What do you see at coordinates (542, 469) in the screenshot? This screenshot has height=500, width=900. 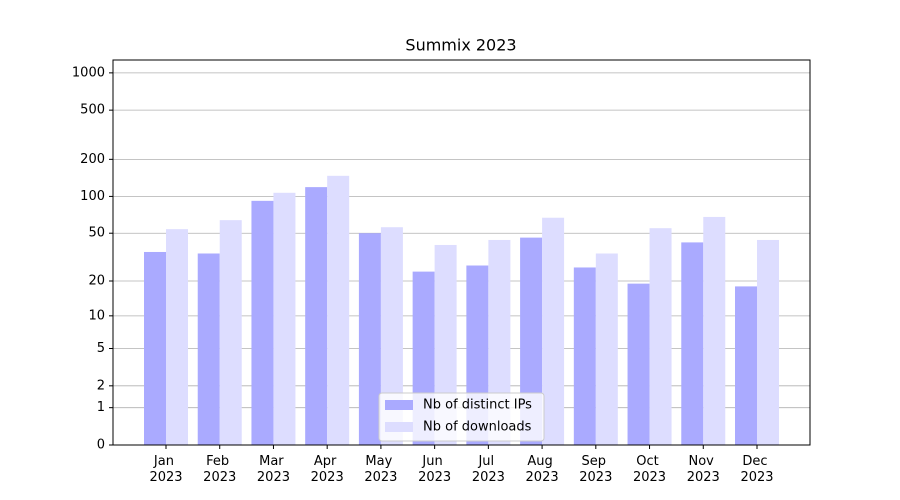 I see `x-tick-label: Aug 2023` at bounding box center [542, 469].